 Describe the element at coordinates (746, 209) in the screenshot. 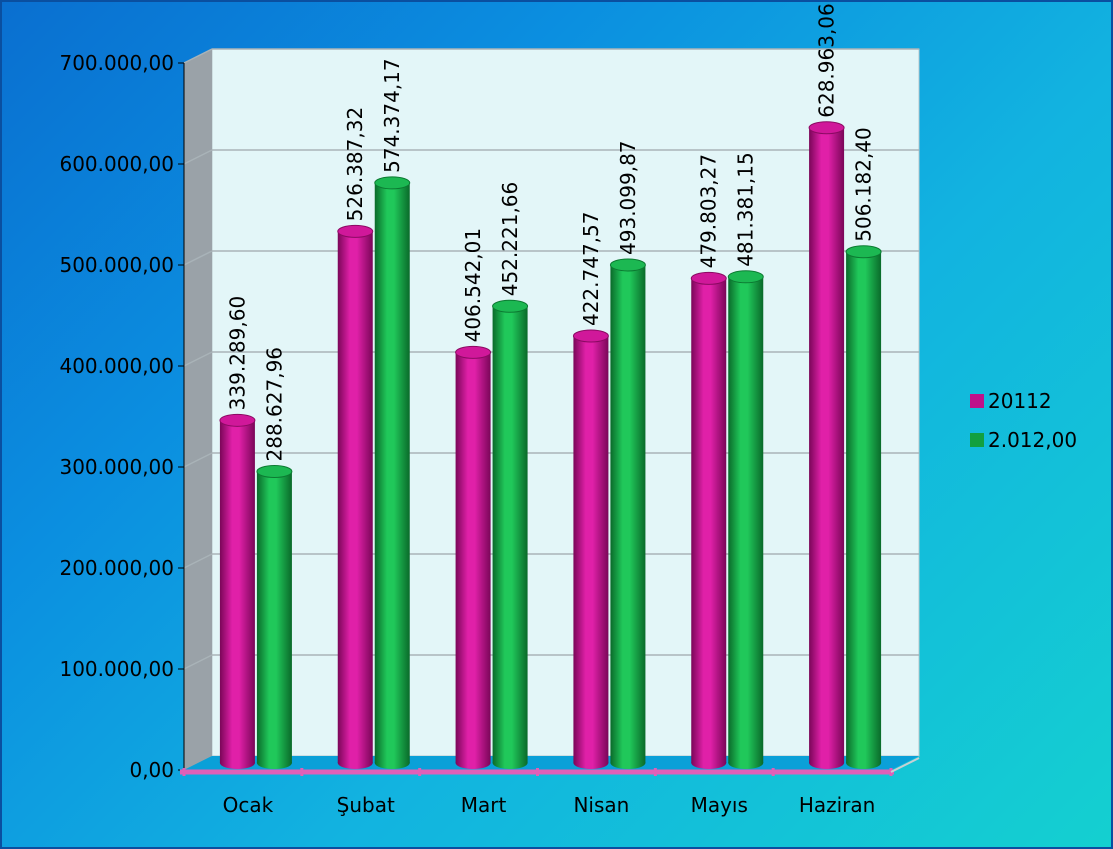

I see `data-label: 481.381,15` at that location.